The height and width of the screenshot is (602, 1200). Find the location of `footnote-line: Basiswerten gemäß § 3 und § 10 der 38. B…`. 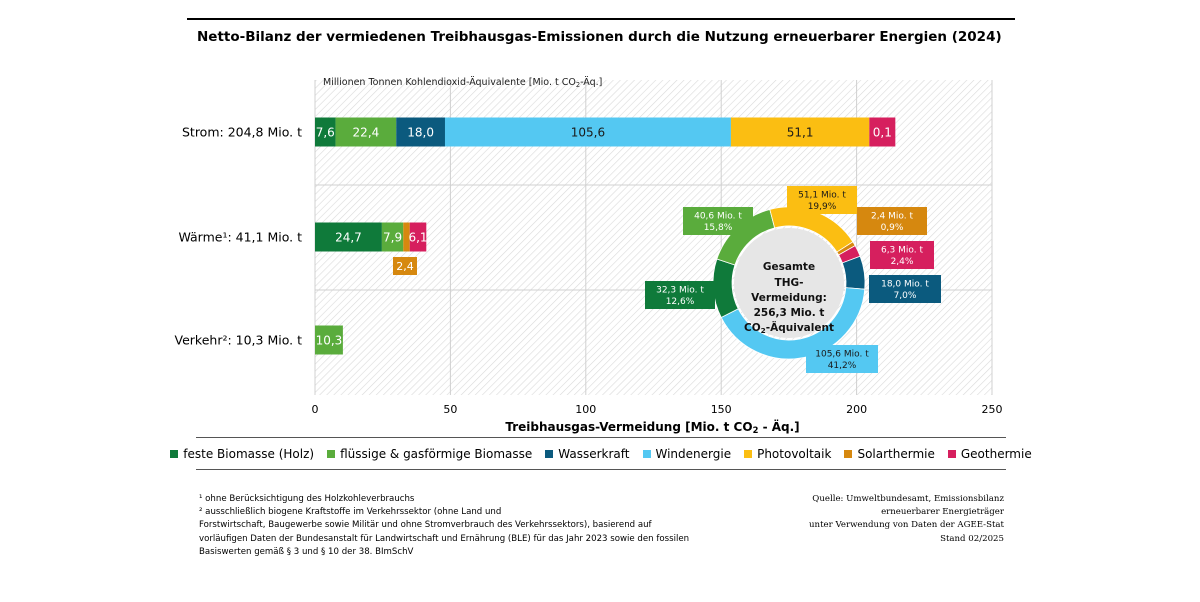

footnote-line: Basiswerten gemäß § 3 und § 10 der 38. B… is located at coordinates (306, 551).